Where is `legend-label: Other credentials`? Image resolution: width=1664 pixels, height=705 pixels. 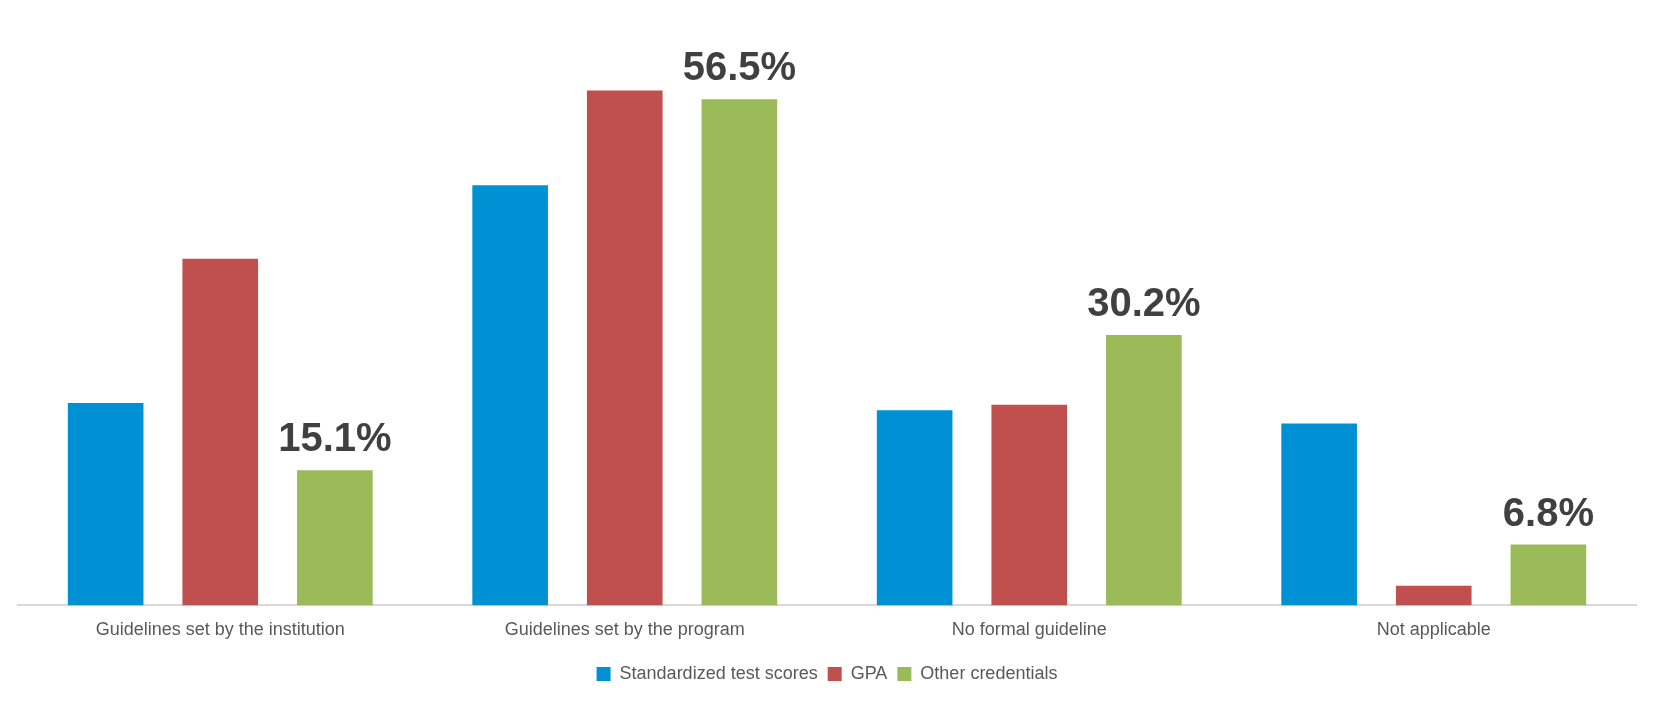 legend-label: Other credentials is located at coordinates (989, 672).